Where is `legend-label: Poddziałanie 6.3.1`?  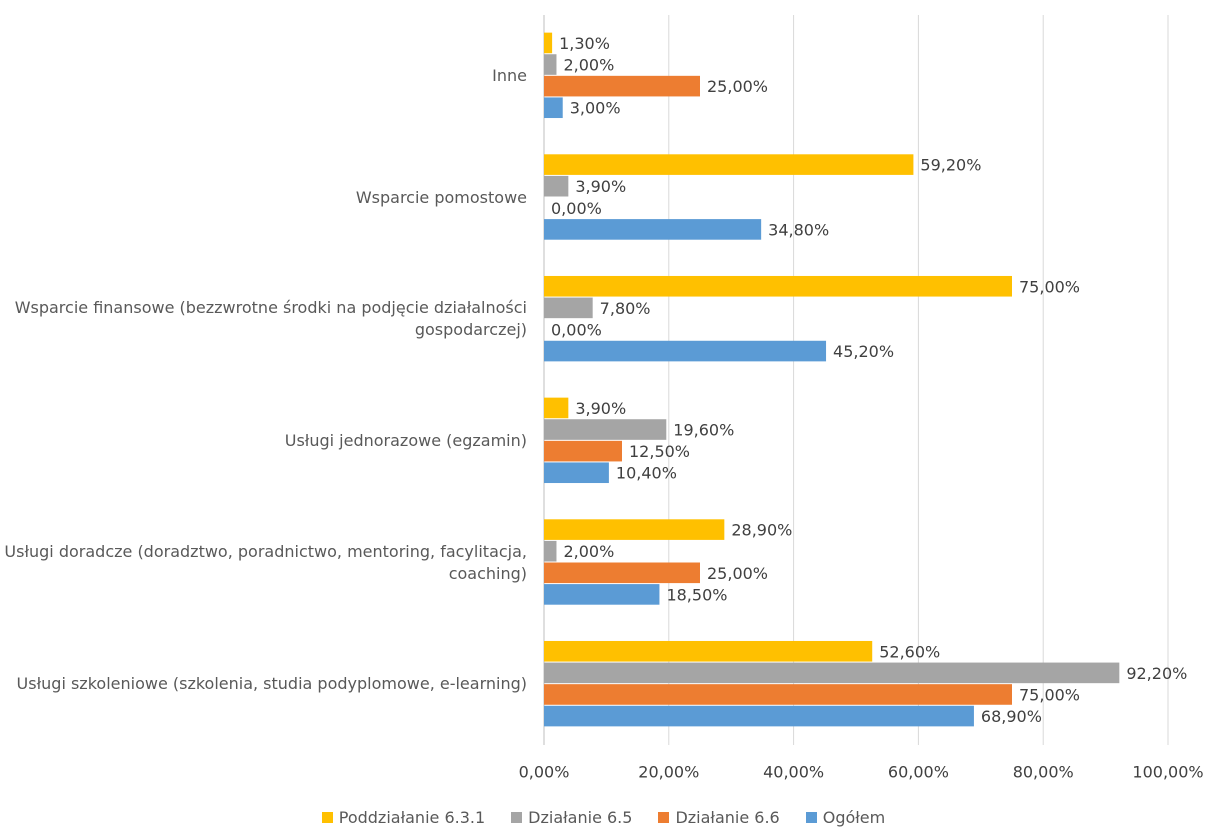
legend-label: Poddziałanie 6.3.1 is located at coordinates (412, 817).